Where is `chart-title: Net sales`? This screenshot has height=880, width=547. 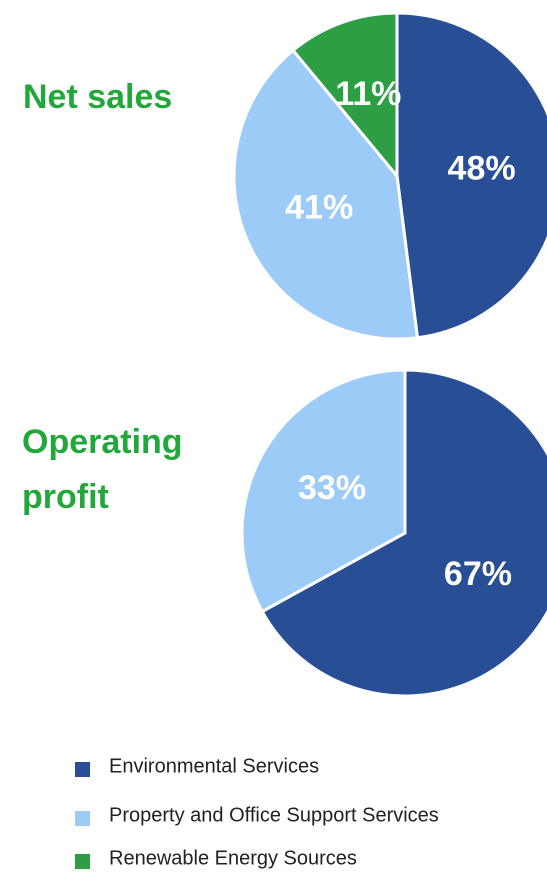
chart-title: Net sales is located at coordinates (98, 97).